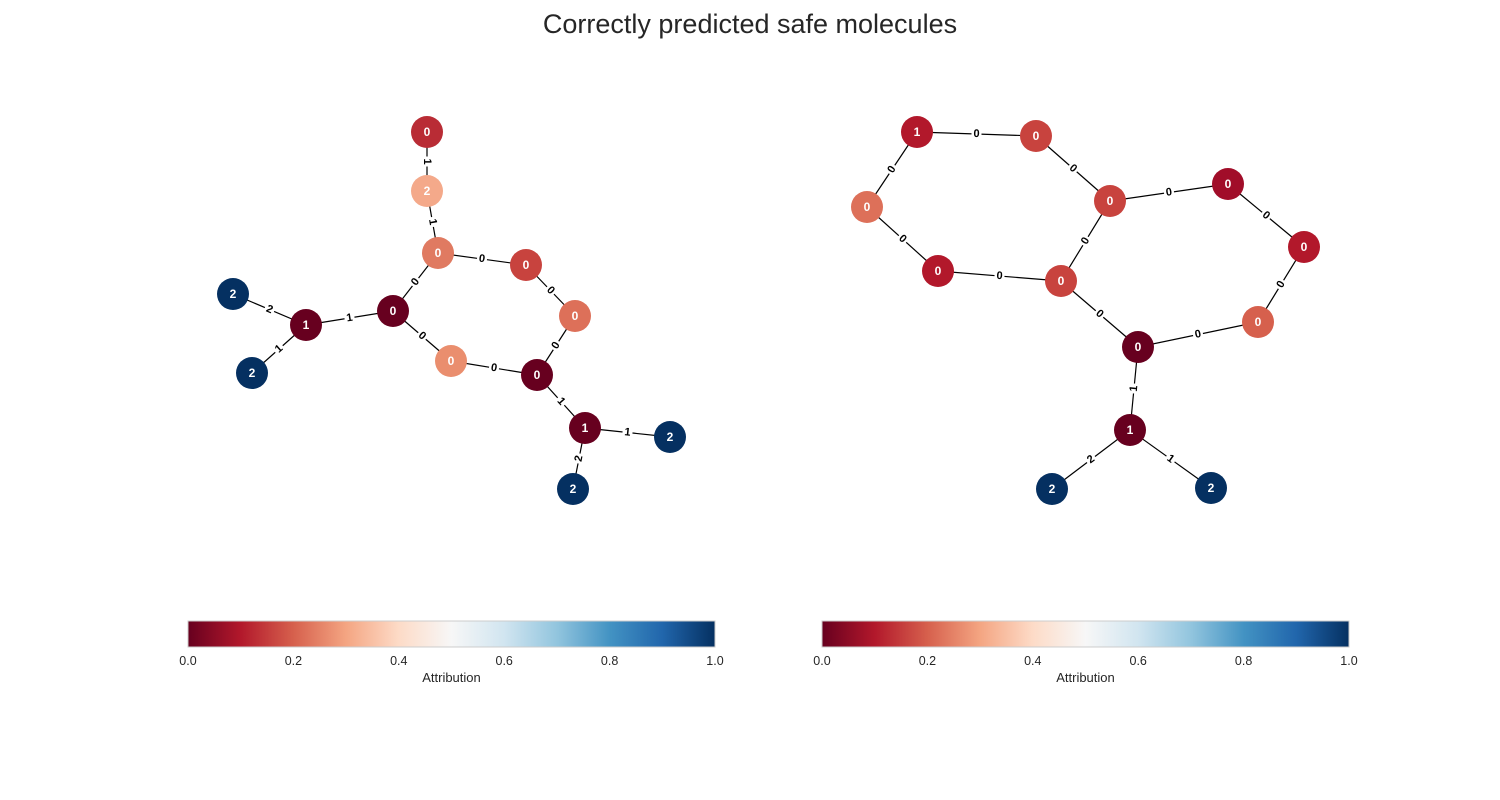 The image size is (1500, 800). Describe the element at coordinates (293, 661) in the screenshot. I see `colorbar-tick-label: 0.2` at that location.